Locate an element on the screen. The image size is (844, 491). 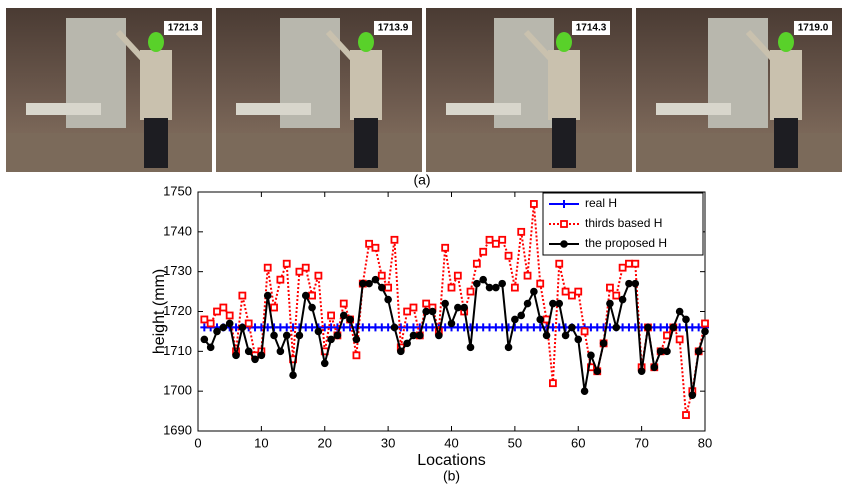
x-axis-label: Locations is located at coordinates (451, 460).